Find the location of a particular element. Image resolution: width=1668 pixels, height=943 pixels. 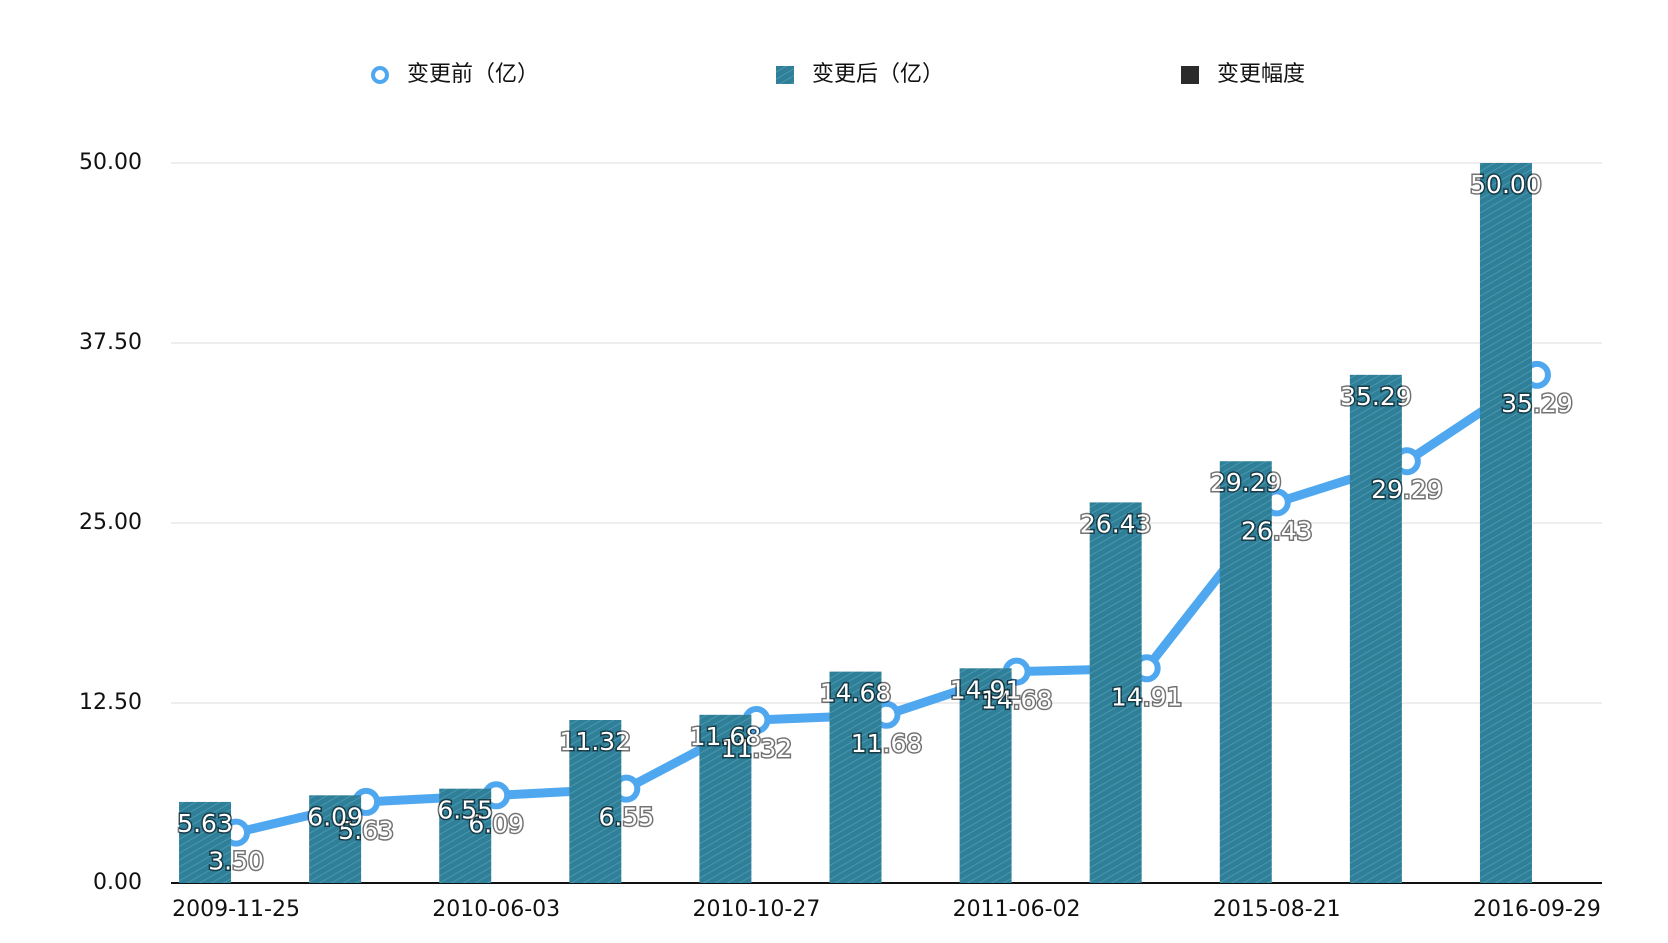

x-tick-label: 2010-06-03 is located at coordinates (496, 909).